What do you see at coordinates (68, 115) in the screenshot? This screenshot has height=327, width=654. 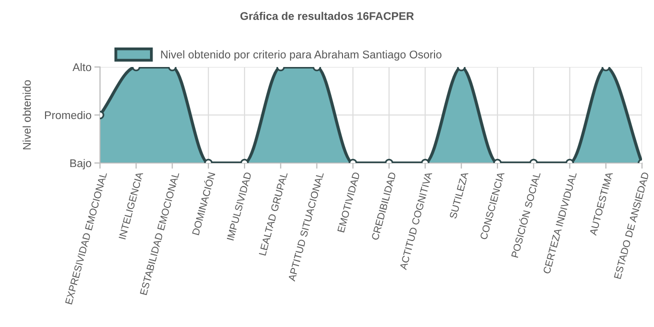 I see `category-label: Promedio` at bounding box center [68, 115].